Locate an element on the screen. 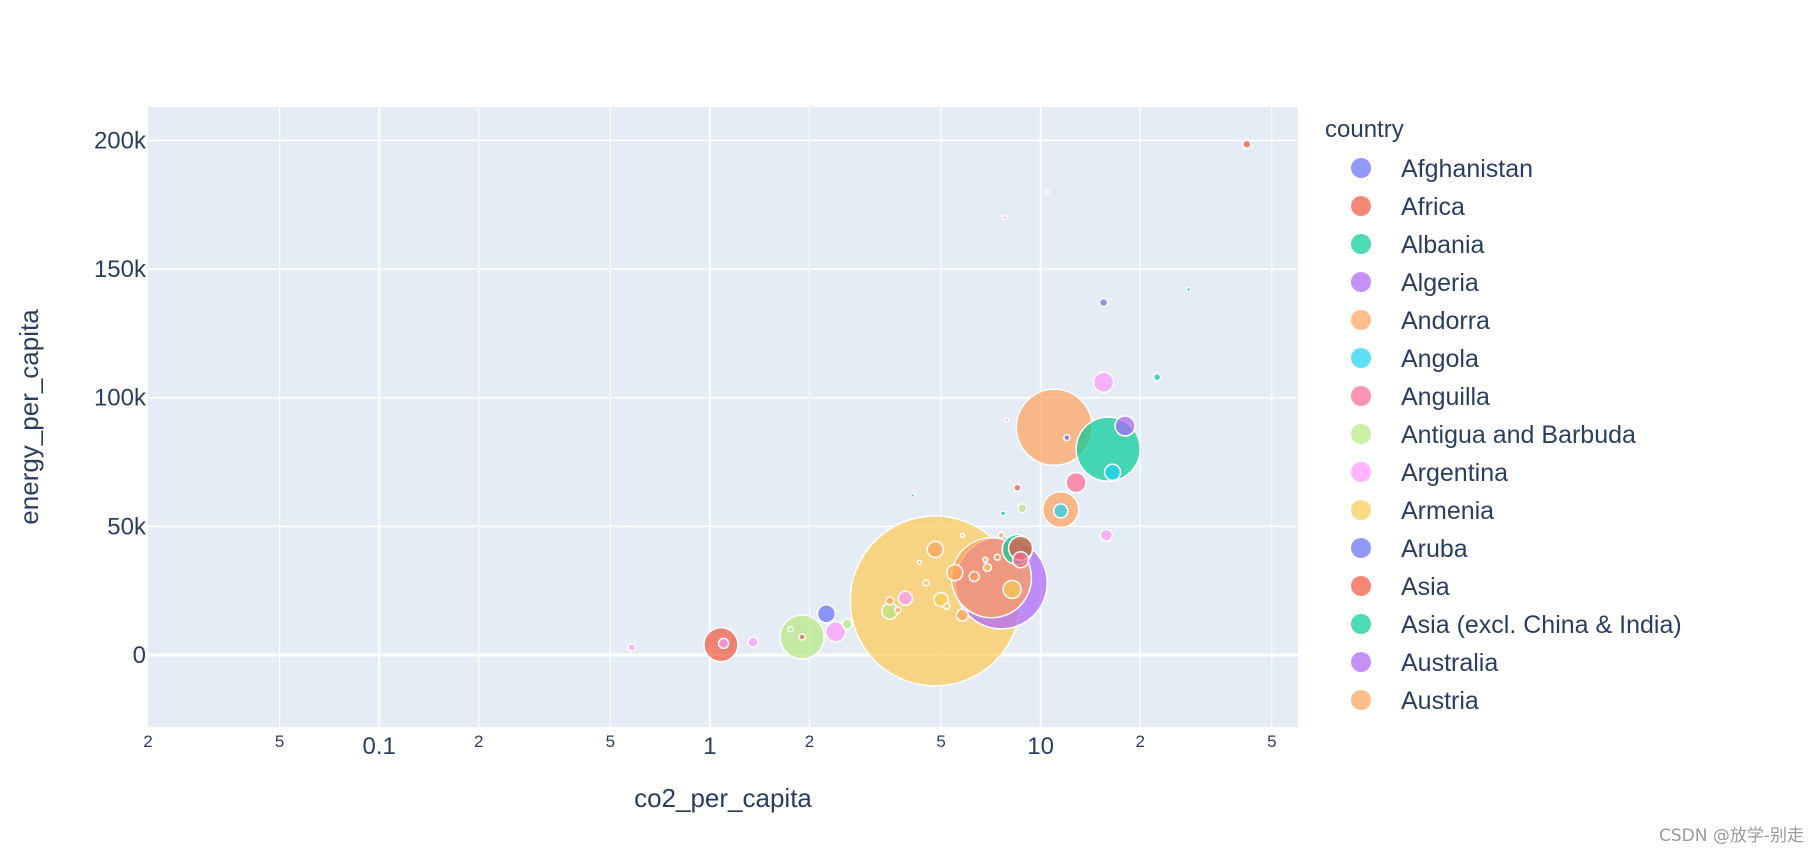 Image resolution: width=1818 pixels, height=856 pixels. y-tick-label: 0 is located at coordinates (139, 655).